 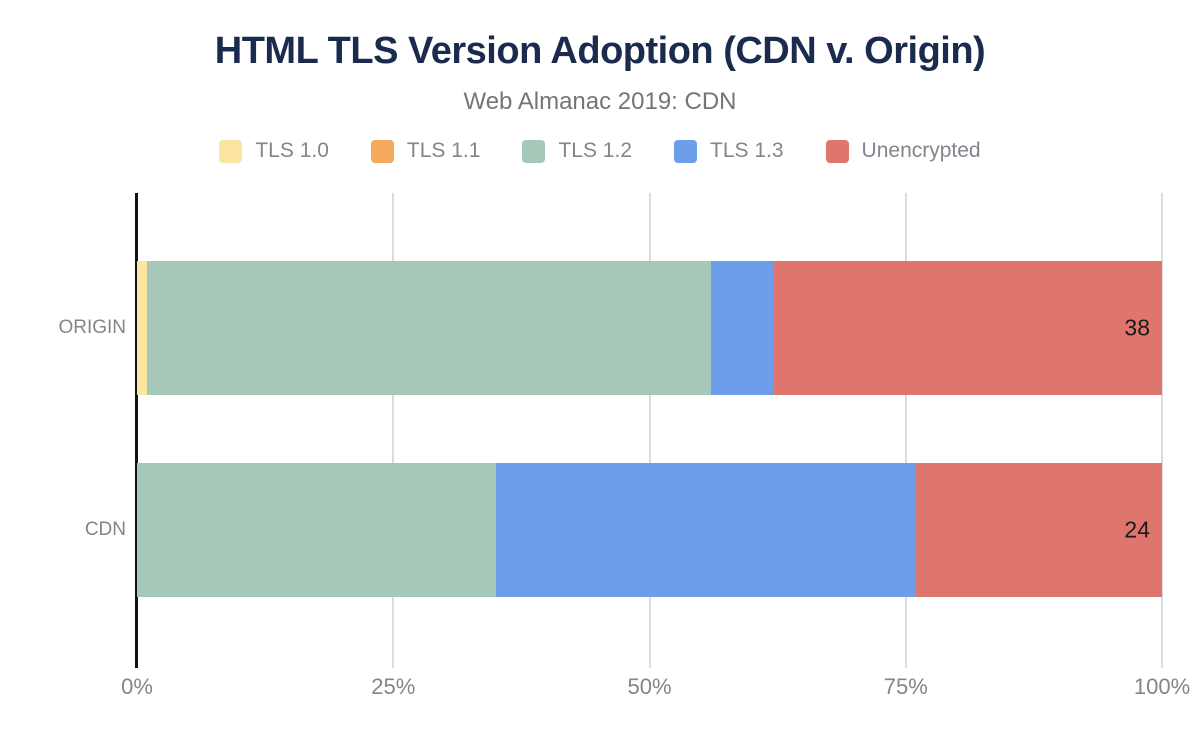 What do you see at coordinates (92, 327) in the screenshot?
I see `category-label-origin: ORIGIN` at bounding box center [92, 327].